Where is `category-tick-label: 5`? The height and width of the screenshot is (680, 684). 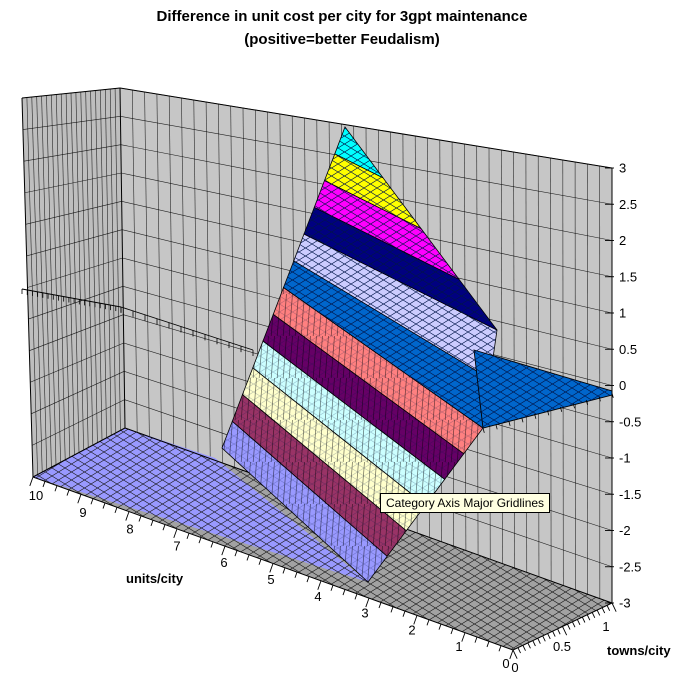 category-tick-label: 5 is located at coordinates (270, 579).